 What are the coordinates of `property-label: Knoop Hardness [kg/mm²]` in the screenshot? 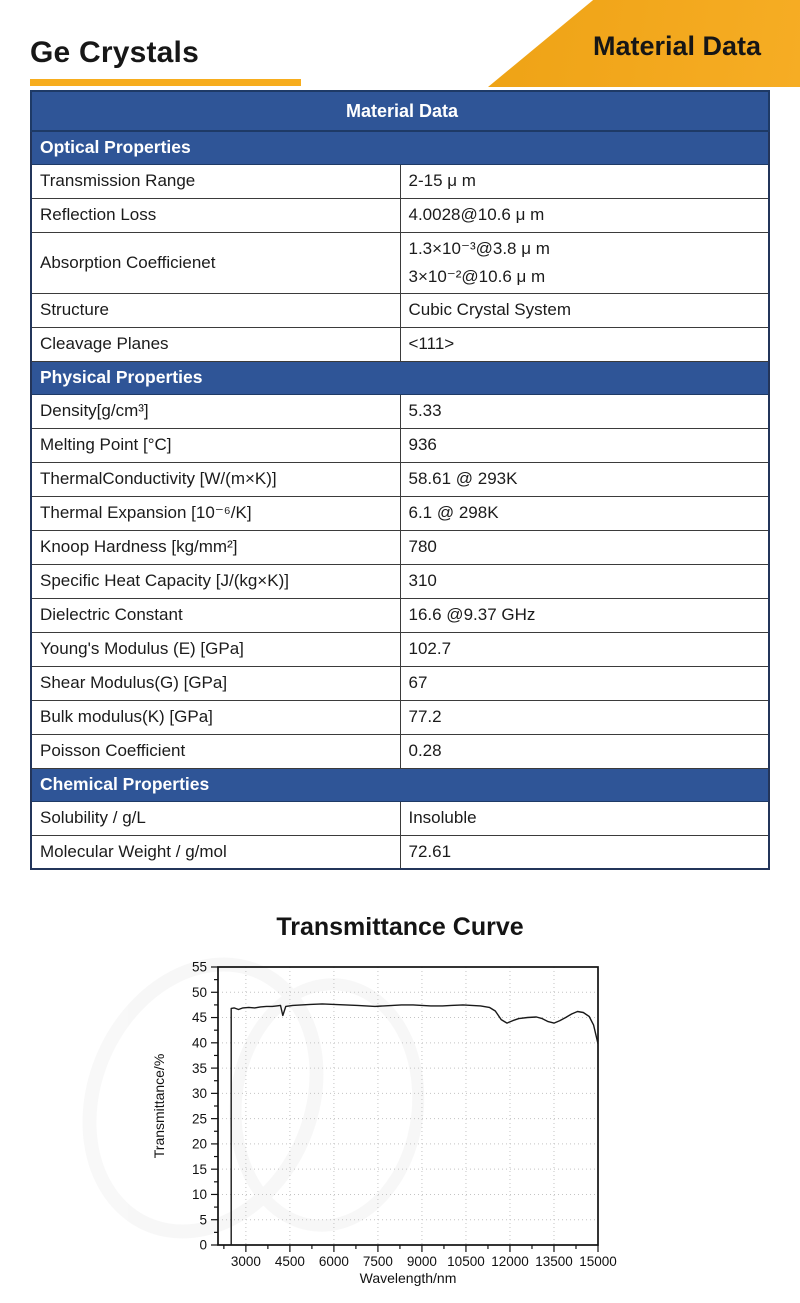 It's located at (215, 547).